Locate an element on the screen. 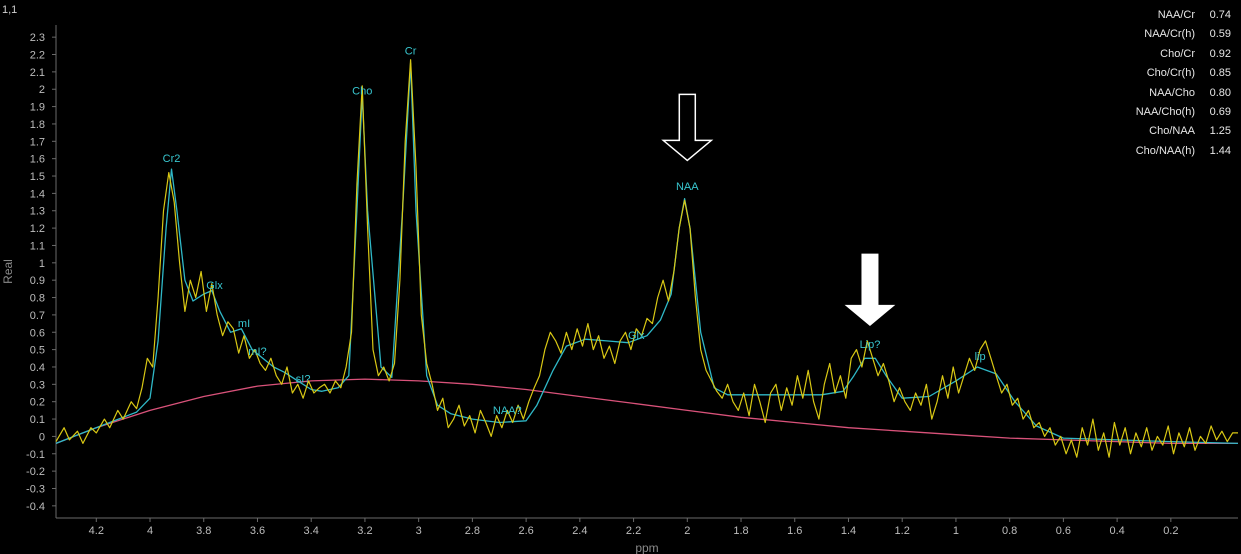 The height and width of the screenshot is (554, 1241). peak-label: NAA? is located at coordinates (507, 411).